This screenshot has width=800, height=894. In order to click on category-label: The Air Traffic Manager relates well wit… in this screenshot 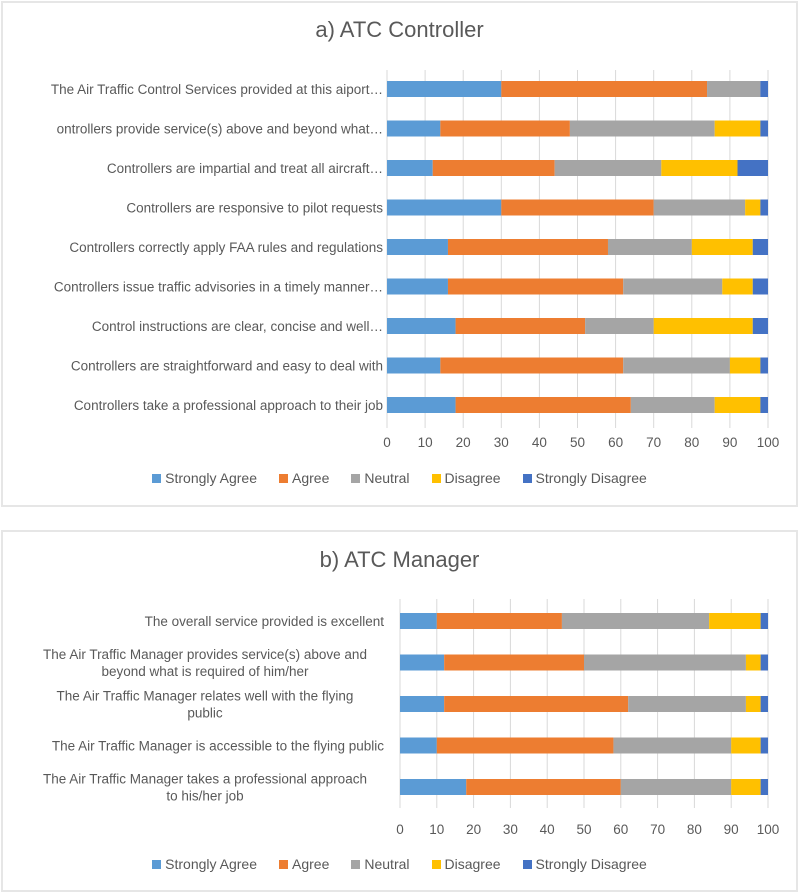, I will do `click(205, 705)`.